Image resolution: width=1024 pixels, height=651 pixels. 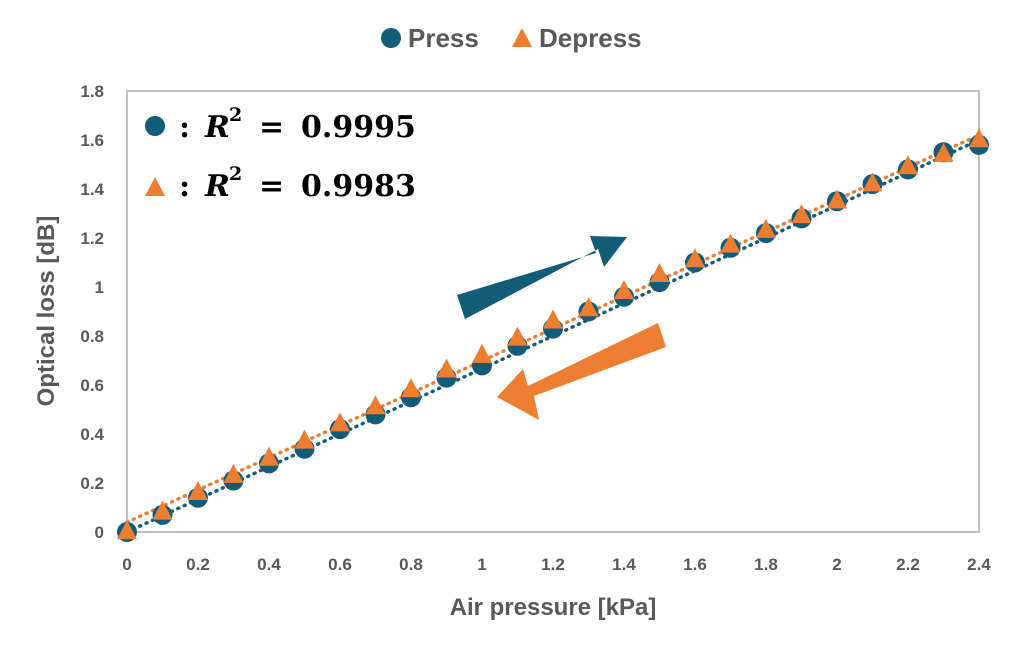 I want to click on y-tick-label: 1.8, so click(x=92, y=91).